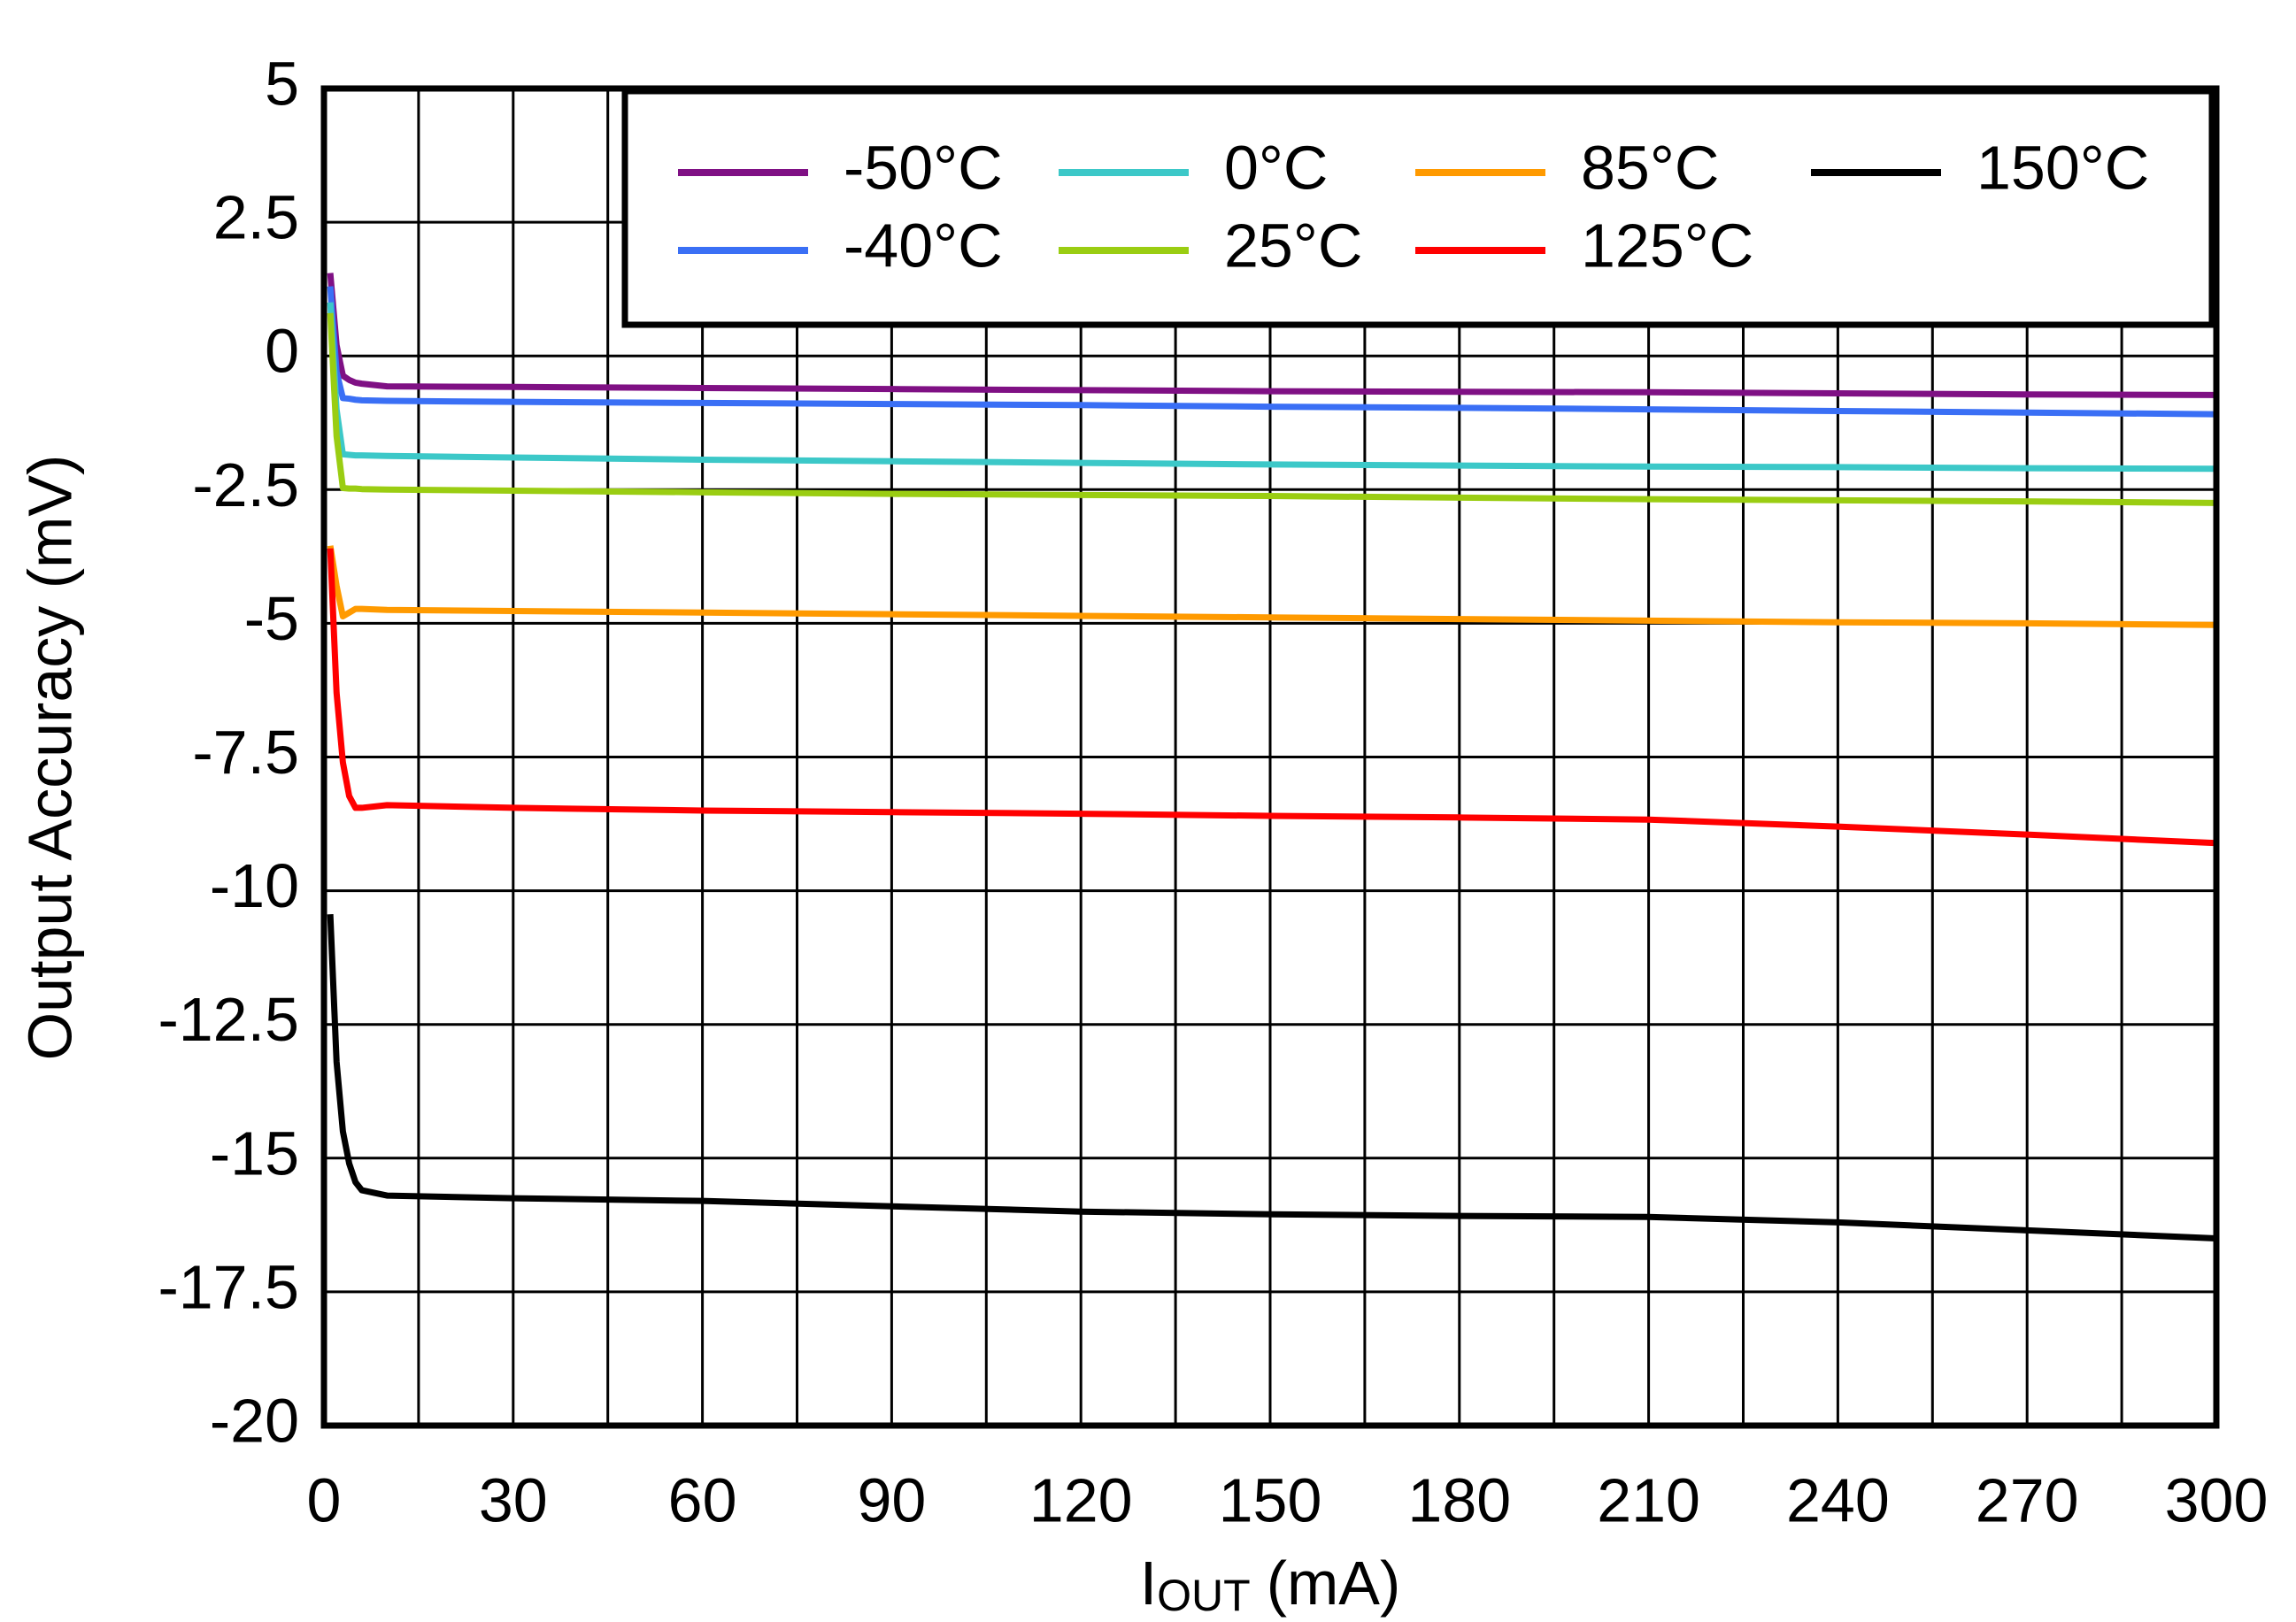  I want to click on y-tick-label: -2.5, so click(245, 484).